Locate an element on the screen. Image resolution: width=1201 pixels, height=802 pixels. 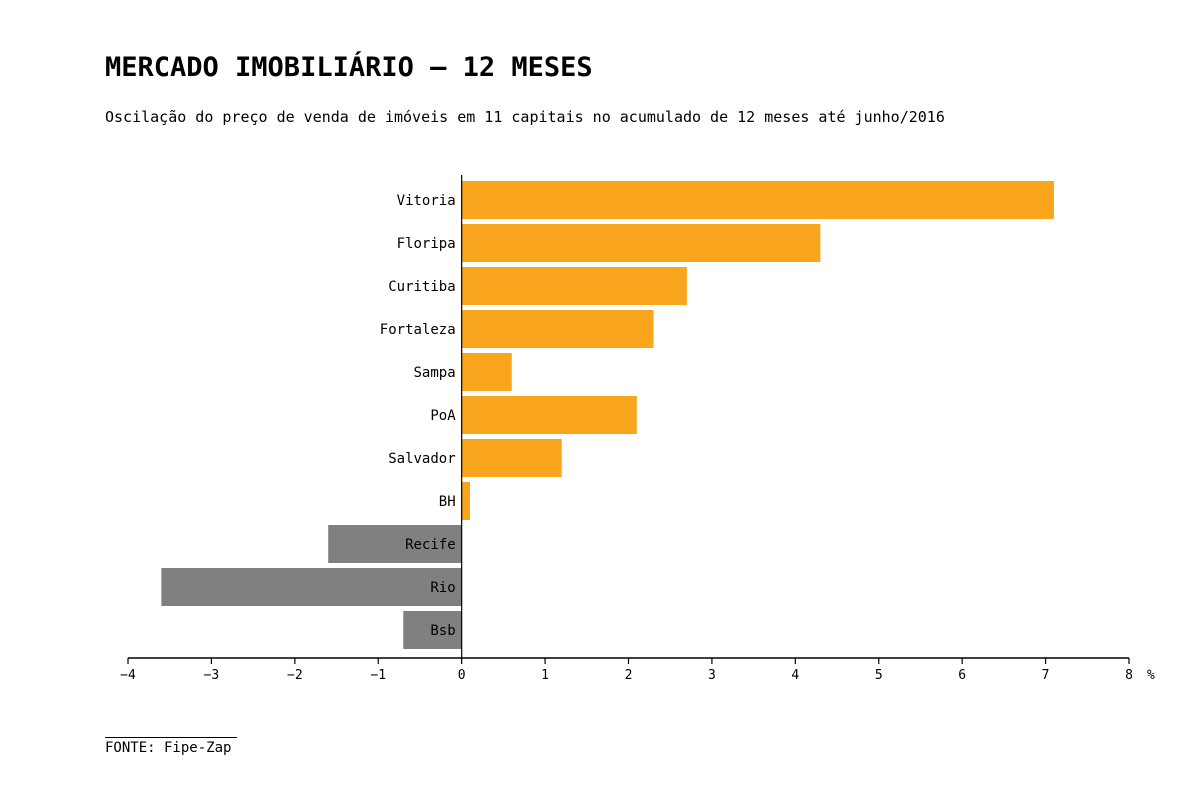
x-tick-label: 0 is located at coordinates (462, 675).